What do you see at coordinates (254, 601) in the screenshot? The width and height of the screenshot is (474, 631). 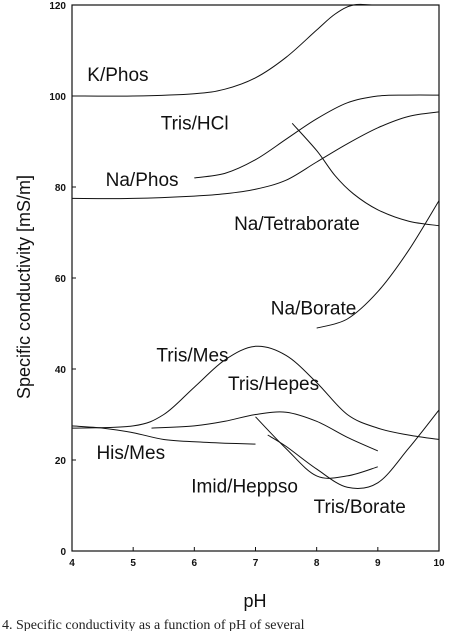 I see `x-axis-title: pH` at bounding box center [254, 601].